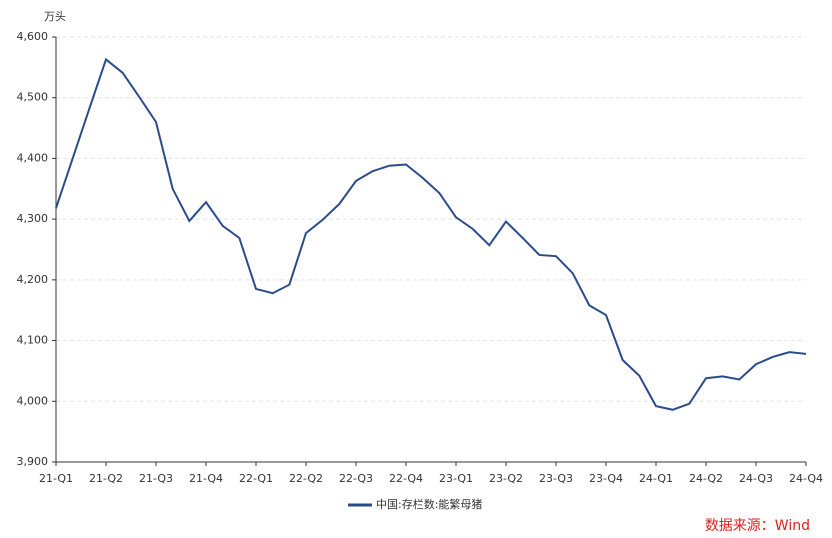  What do you see at coordinates (456, 478) in the screenshot?
I see `x-tick-label: 23-Q1` at bounding box center [456, 478].